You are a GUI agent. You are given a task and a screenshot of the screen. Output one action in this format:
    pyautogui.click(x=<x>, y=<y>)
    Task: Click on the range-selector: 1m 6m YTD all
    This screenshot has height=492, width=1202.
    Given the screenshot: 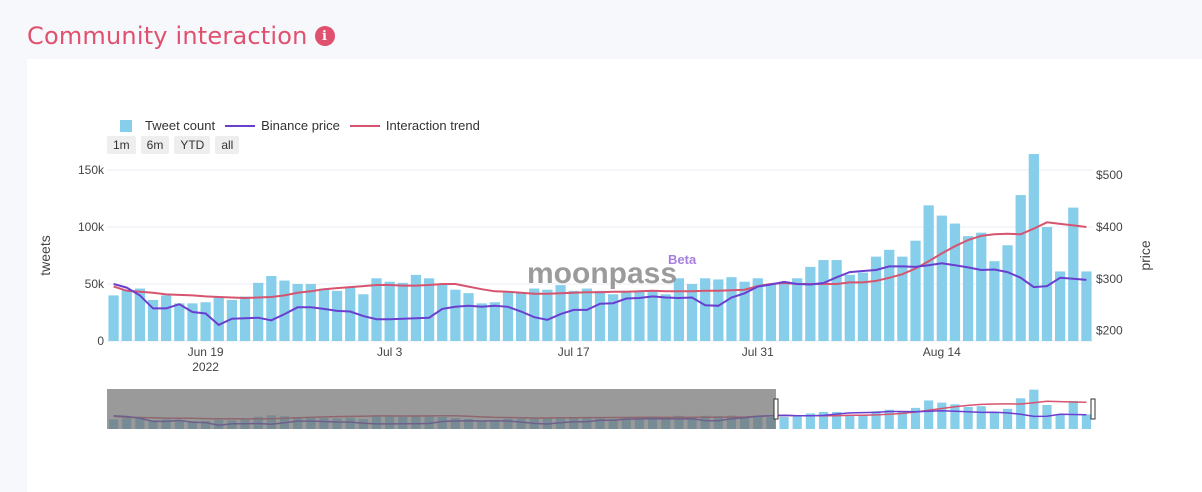 What is the action you would take?
    pyautogui.click(x=175, y=145)
    